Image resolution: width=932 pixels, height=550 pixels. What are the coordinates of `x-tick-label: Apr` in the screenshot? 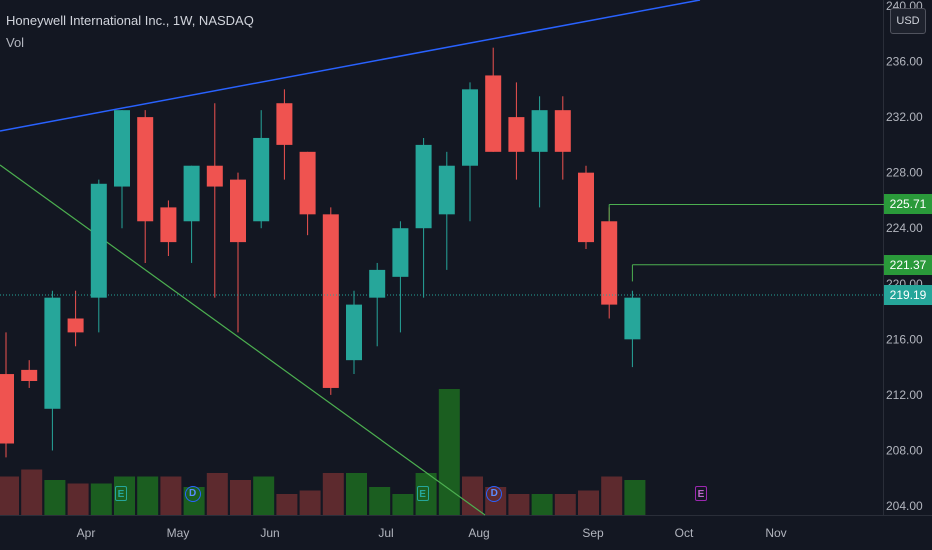 It's located at (86, 533).